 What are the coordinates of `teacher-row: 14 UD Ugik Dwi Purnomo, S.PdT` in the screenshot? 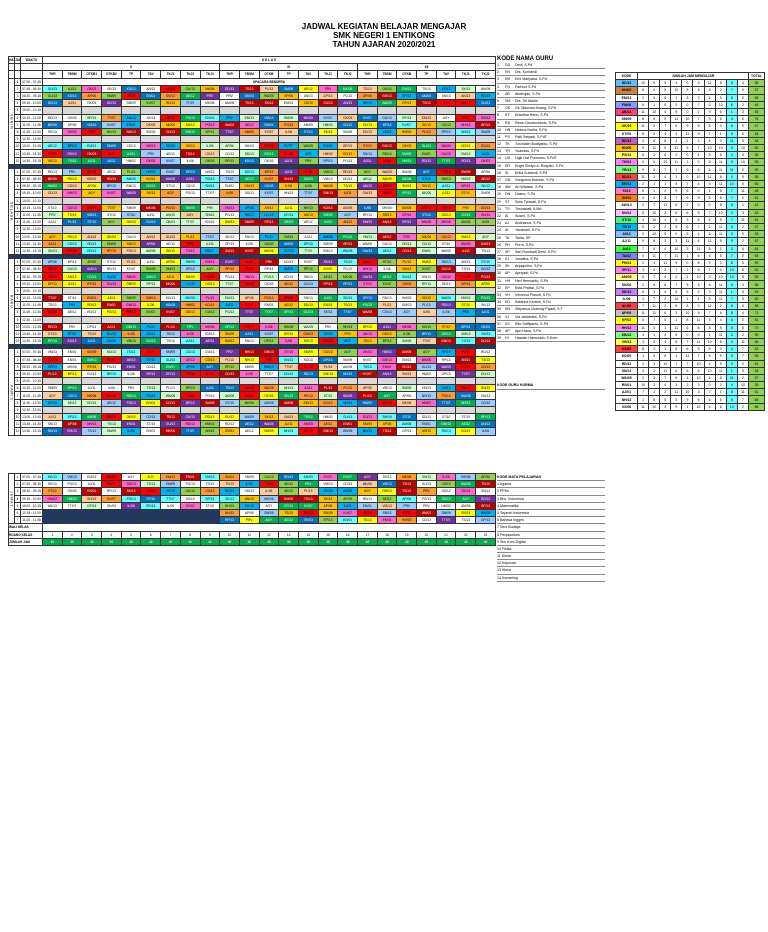 It's located at (551, 159).